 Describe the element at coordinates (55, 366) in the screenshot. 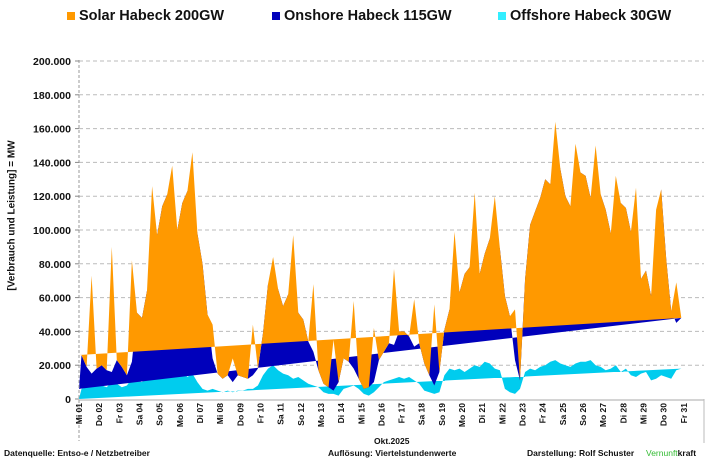

I see `y-tick-label: 20.000` at that location.